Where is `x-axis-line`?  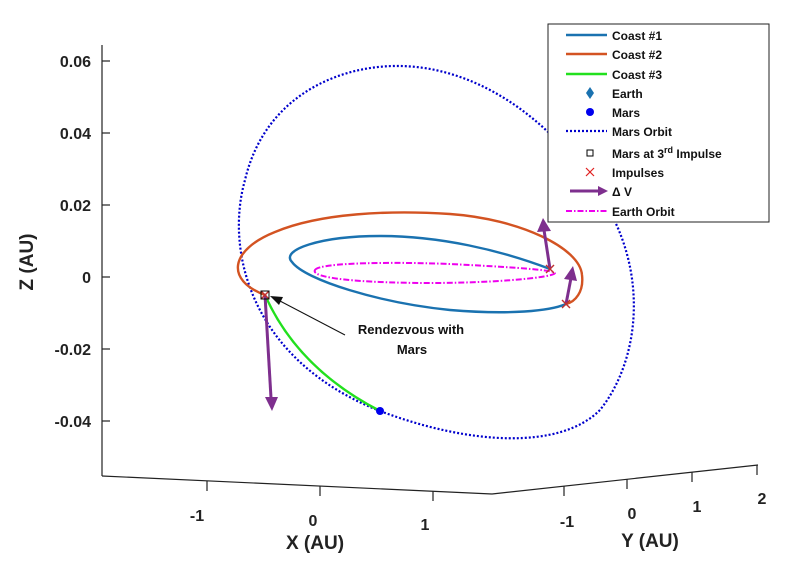
x-axis-line is located at coordinates (297, 485).